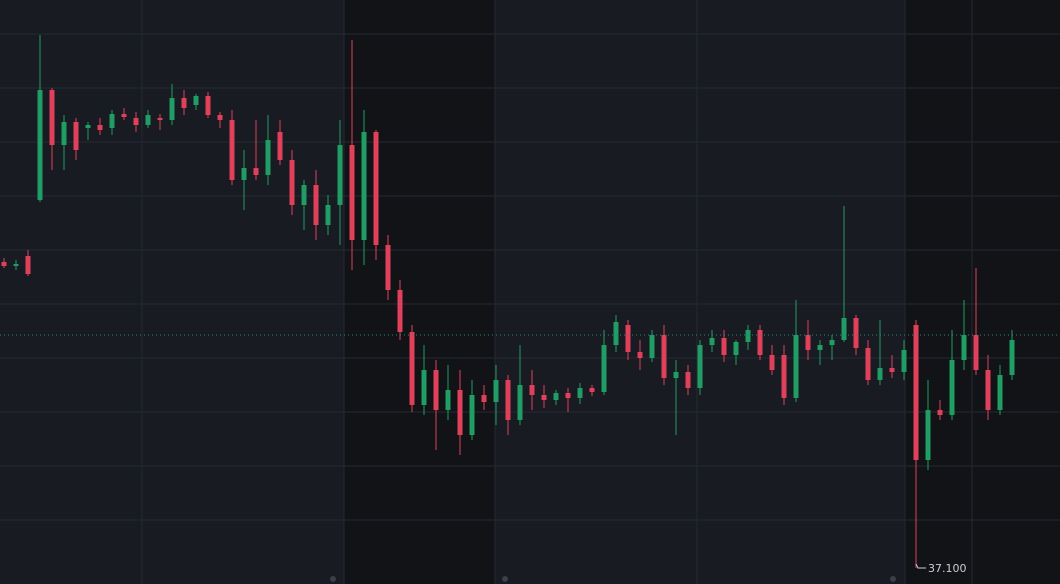 This screenshot has height=584, width=1060. I want to click on low-leader, so click(920, 566).